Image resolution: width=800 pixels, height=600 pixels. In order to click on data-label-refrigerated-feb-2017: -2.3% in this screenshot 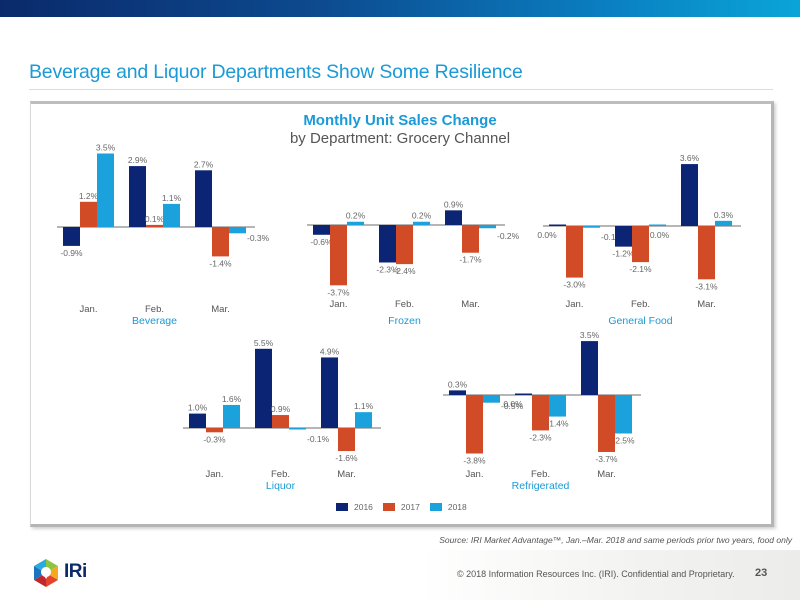, I will do `click(540, 437)`.